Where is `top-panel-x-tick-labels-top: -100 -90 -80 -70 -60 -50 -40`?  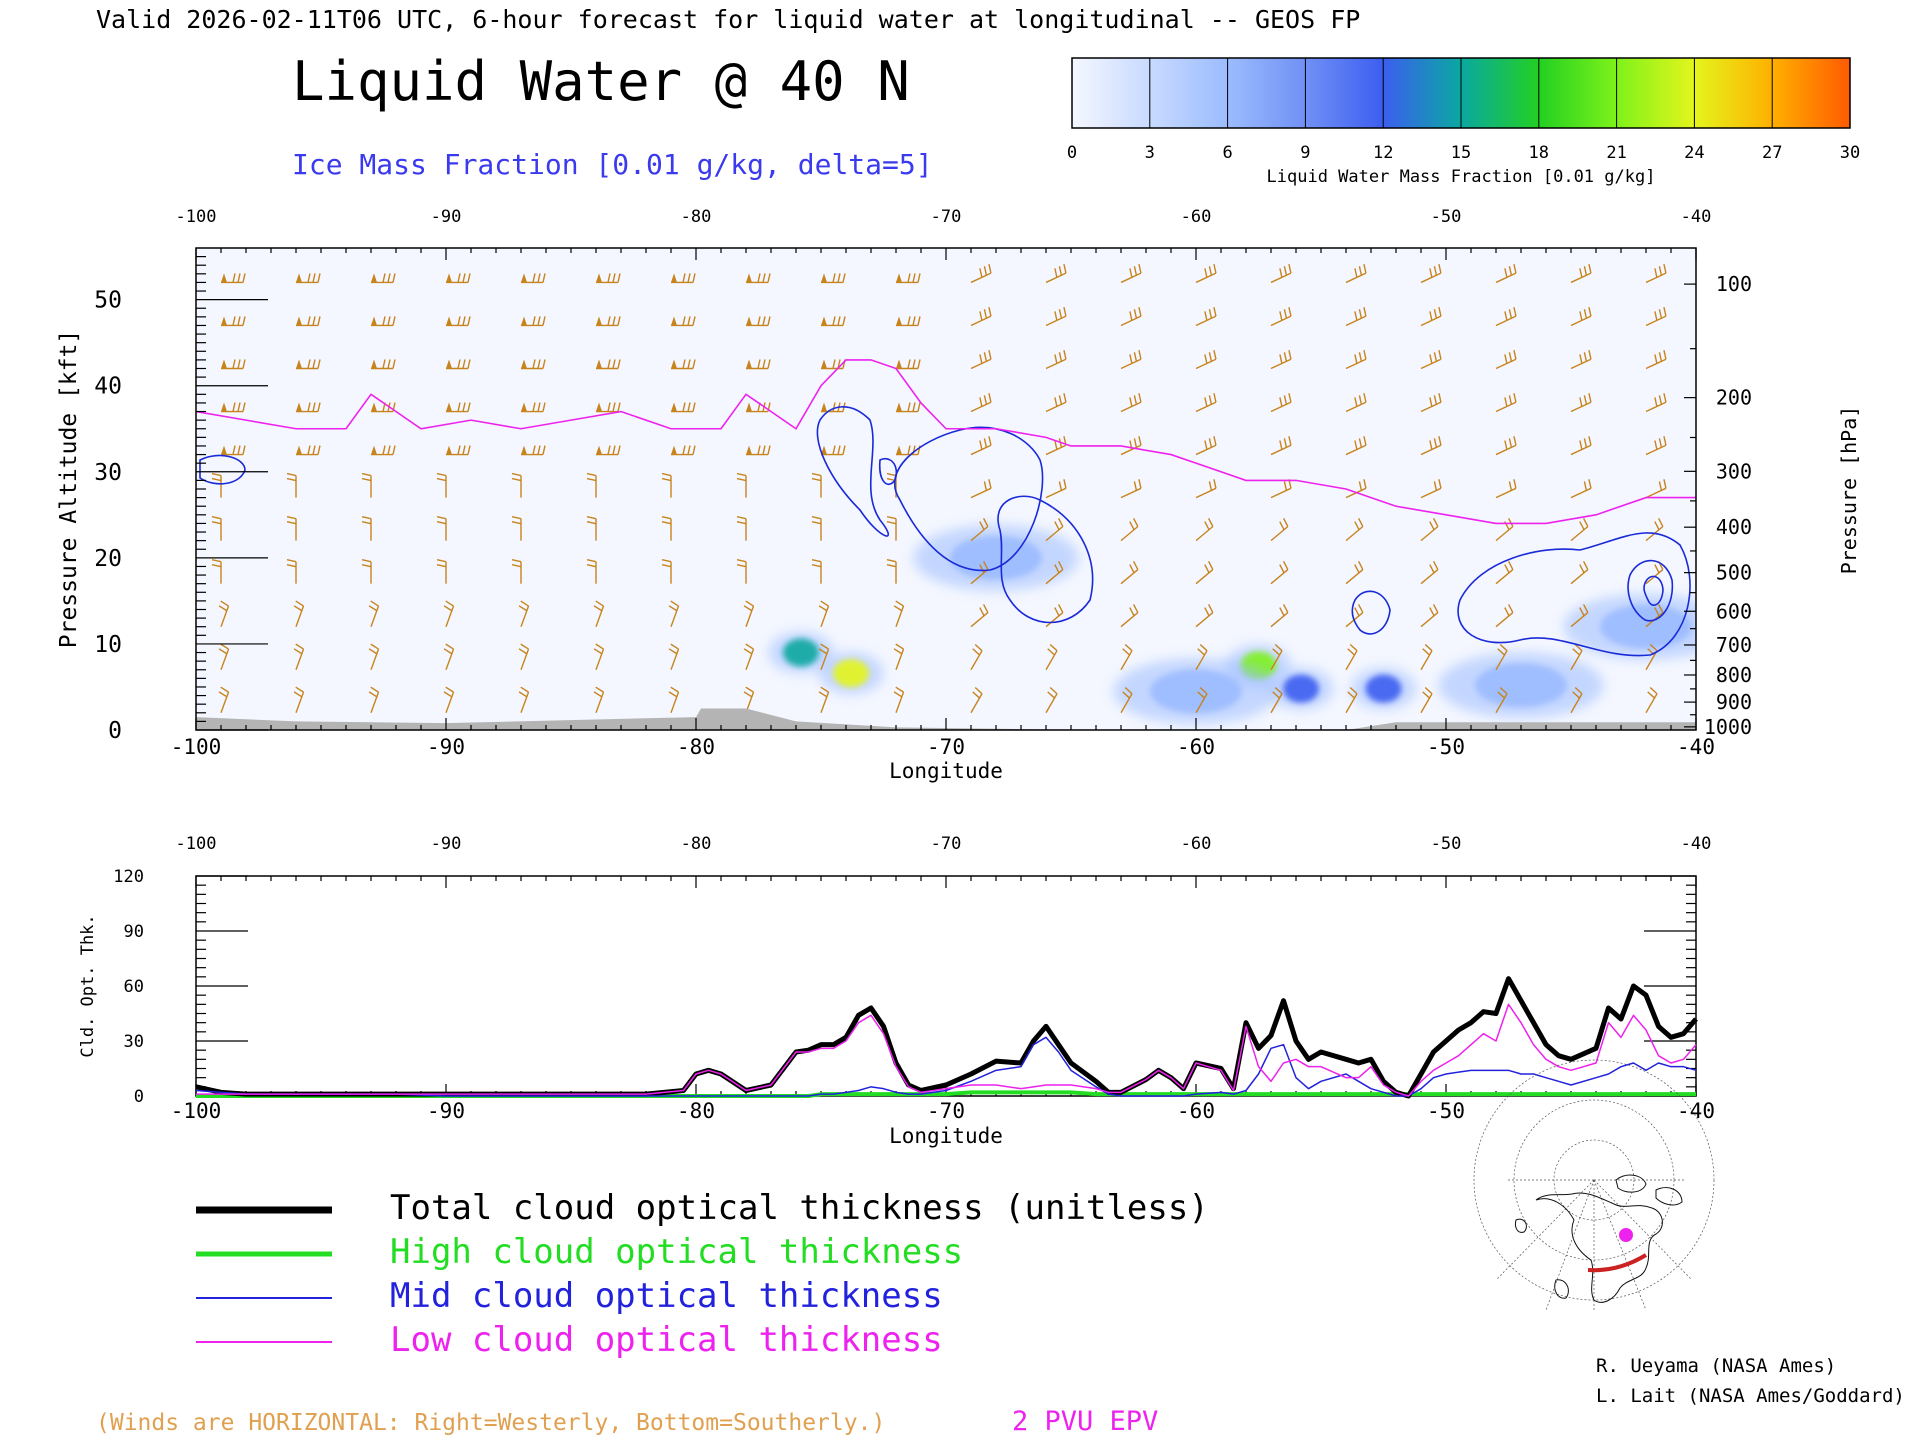 top-panel-x-tick-labels-top: -100 -90 -80 -70 -60 -50 -40 is located at coordinates (944, 217).